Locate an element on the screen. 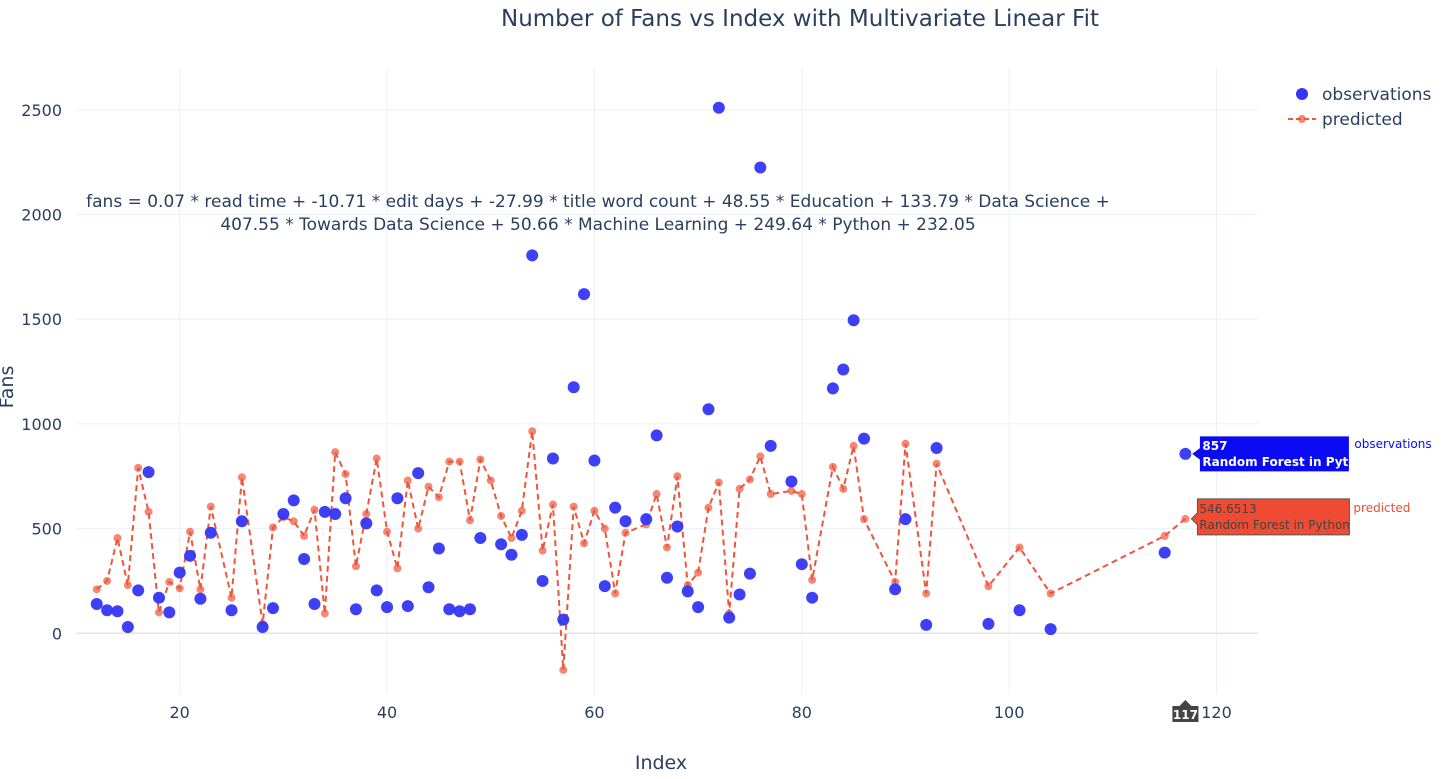  legend-item-observations: observations is located at coordinates (1364, 95).